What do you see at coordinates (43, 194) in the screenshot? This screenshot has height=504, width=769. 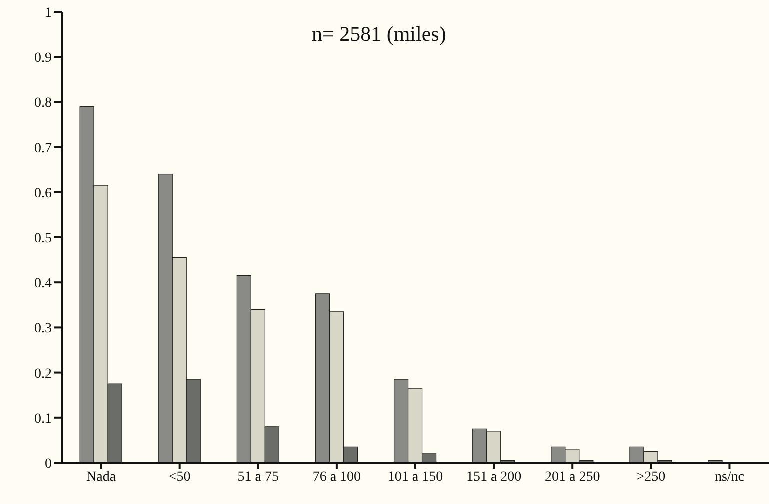 I see `y-tick-label: 0.6` at bounding box center [43, 194].